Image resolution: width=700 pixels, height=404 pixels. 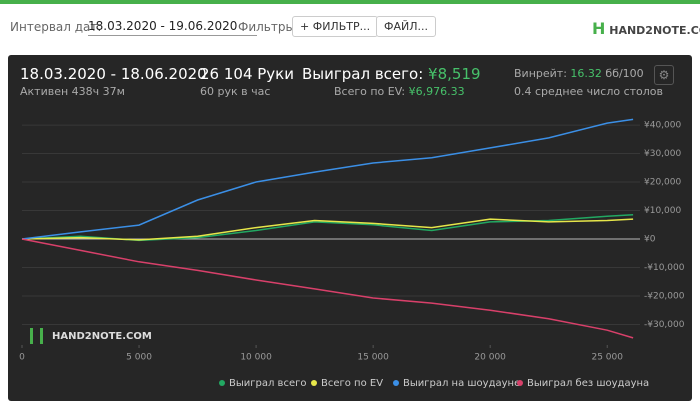 I want to click on filters-label: Фильтры:, so click(x=268, y=27).